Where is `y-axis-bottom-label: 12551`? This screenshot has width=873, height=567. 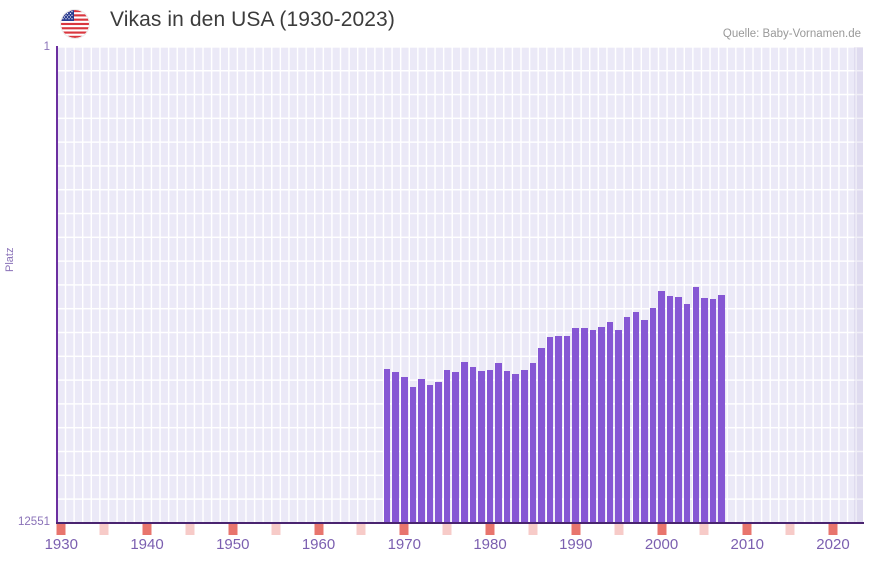
y-axis-bottom-label: 12551 is located at coordinates (34, 522).